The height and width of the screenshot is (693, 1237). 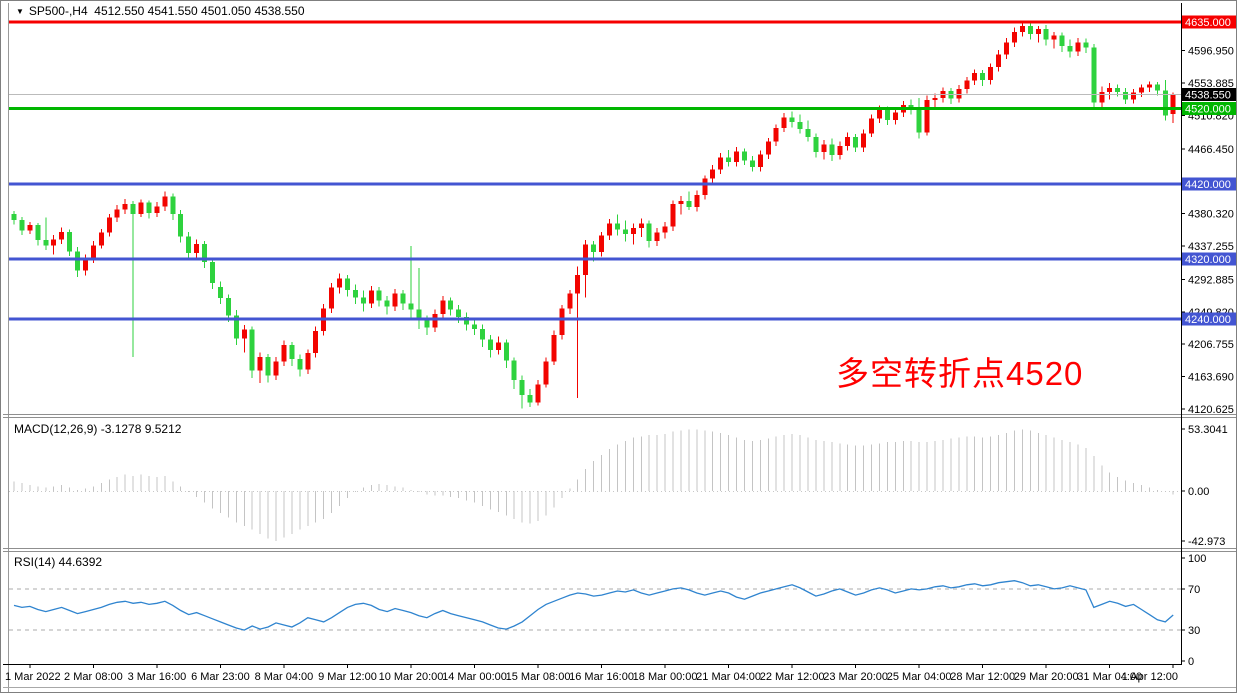 I want to click on svg-text: 4420.000, so click(x=1208, y=185).